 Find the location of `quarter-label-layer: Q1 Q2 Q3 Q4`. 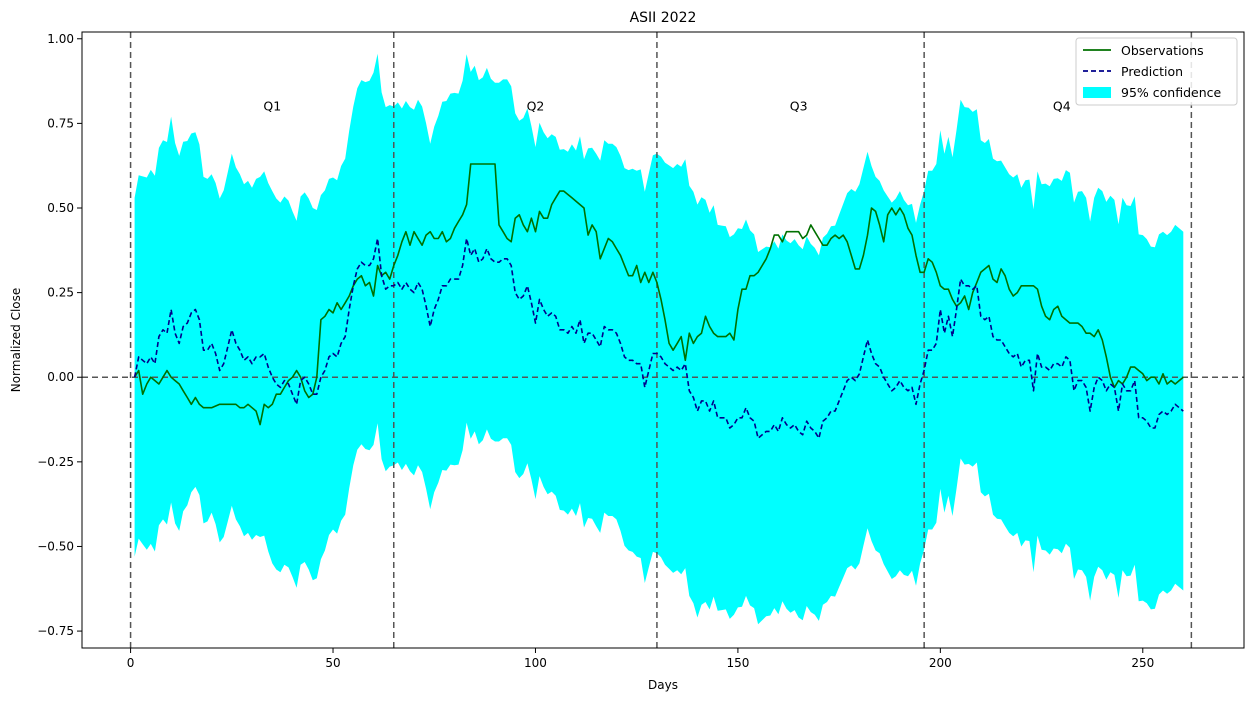

quarter-label-layer: Q1 Q2 Q3 Q4 is located at coordinates (666, 105).